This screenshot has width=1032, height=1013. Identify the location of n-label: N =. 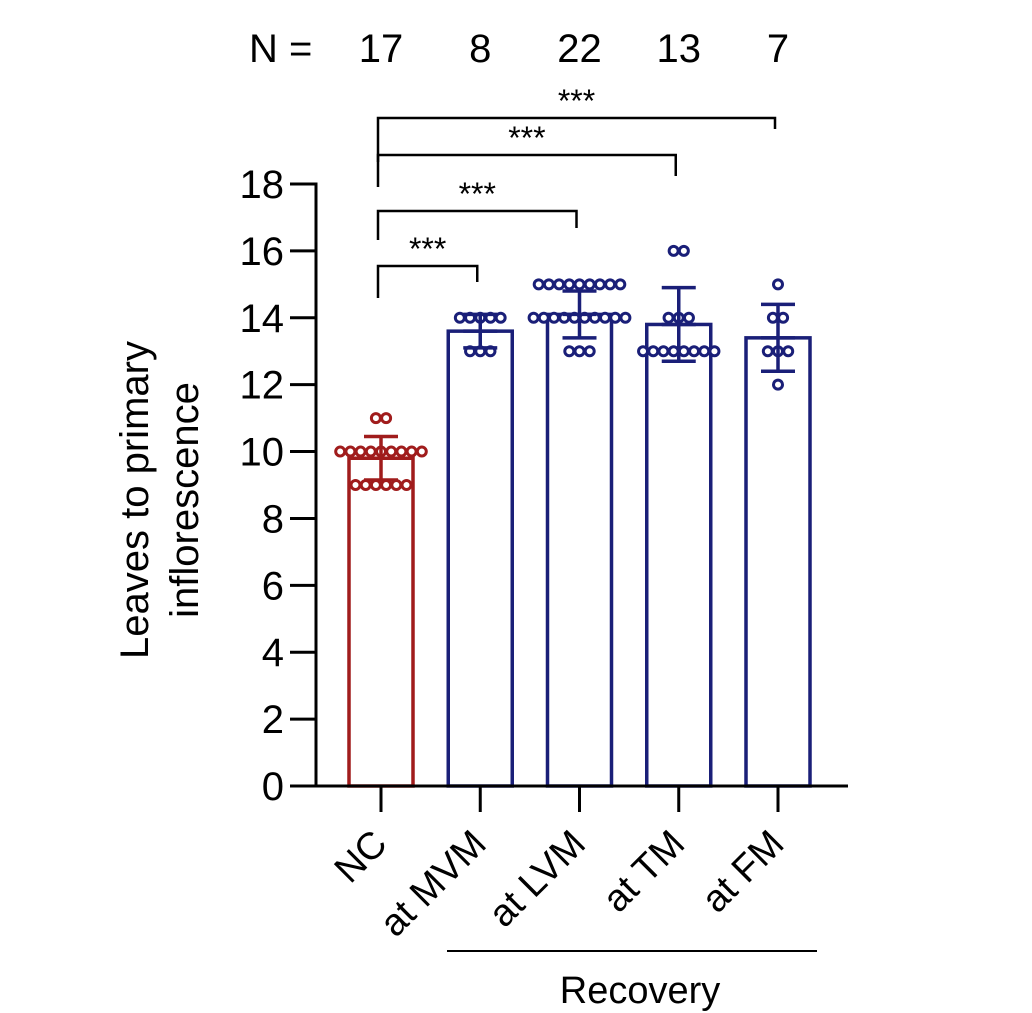
(280, 49).